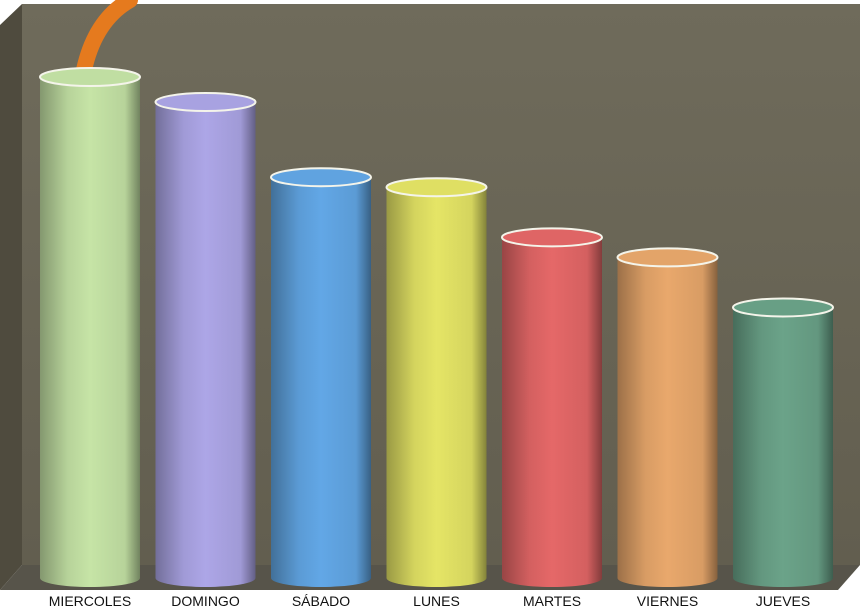  Describe the element at coordinates (667, 601) in the screenshot. I see `category-label: VIERNES` at that location.